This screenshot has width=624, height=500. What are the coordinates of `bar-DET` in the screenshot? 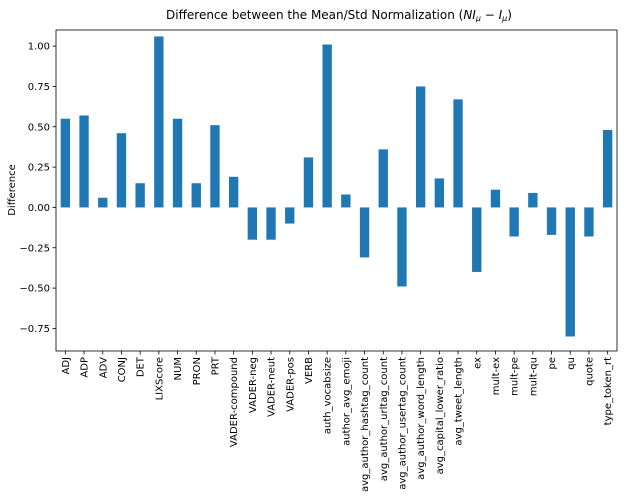 It's located at (140, 195).